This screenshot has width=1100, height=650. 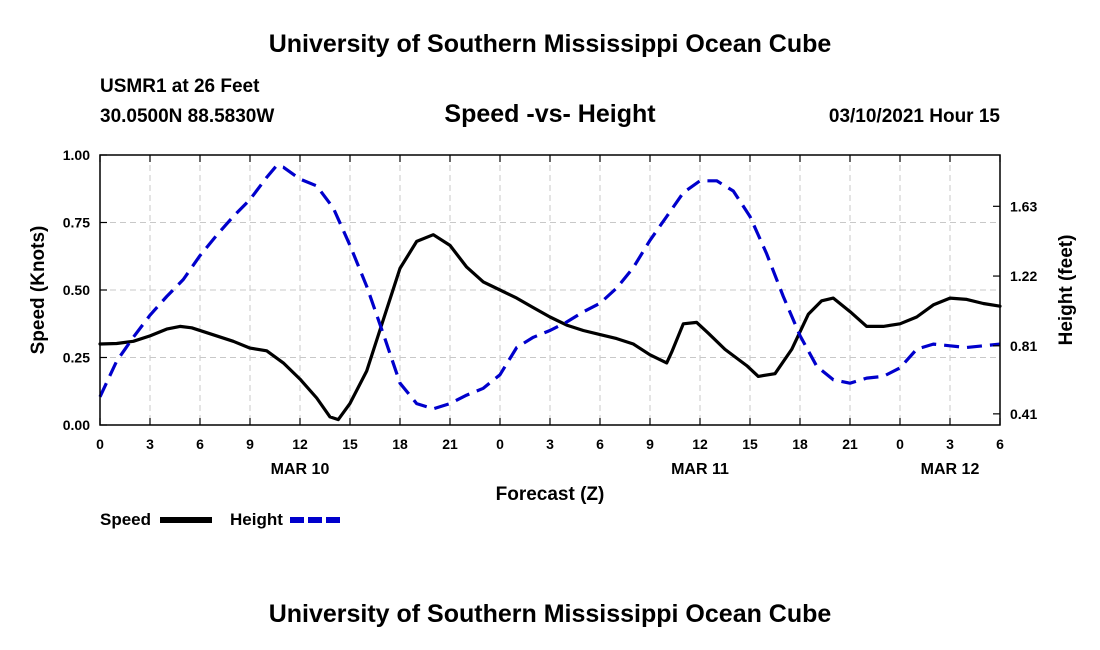 I want to click on date-label: MAR 11, so click(x=700, y=469).